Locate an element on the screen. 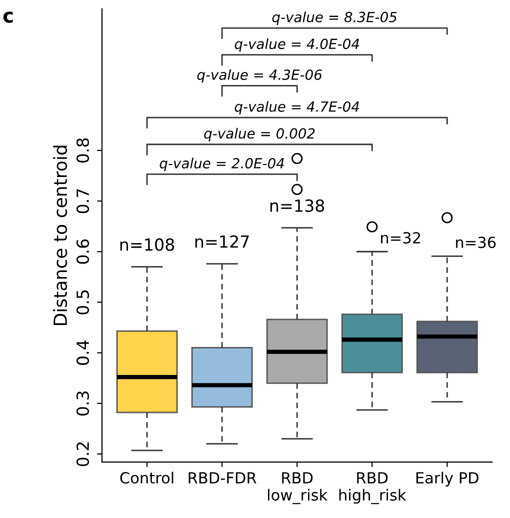 The width and height of the screenshot is (510, 518). y-tick-label: 0.4 is located at coordinates (83, 352).